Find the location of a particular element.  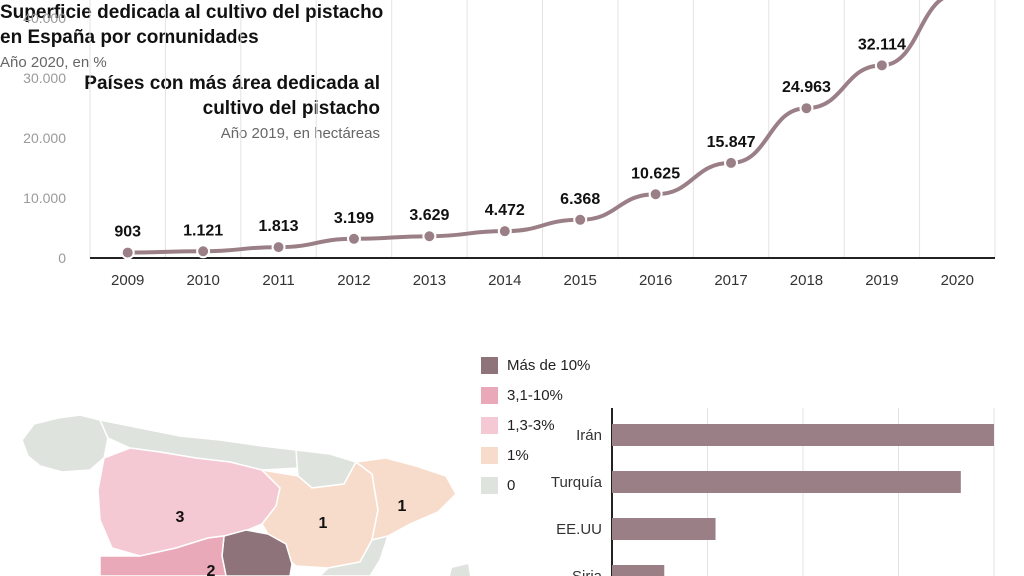

y-tick-label: 40.000 is located at coordinates (44, 18).